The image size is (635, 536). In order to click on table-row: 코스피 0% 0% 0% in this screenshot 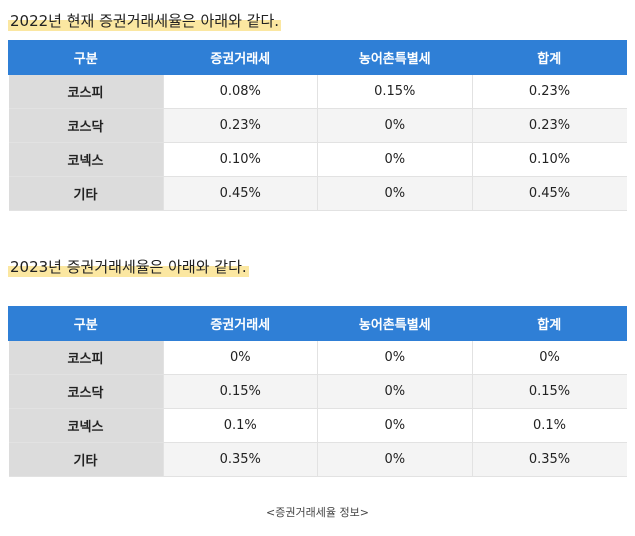, I will do `click(317, 357)`.